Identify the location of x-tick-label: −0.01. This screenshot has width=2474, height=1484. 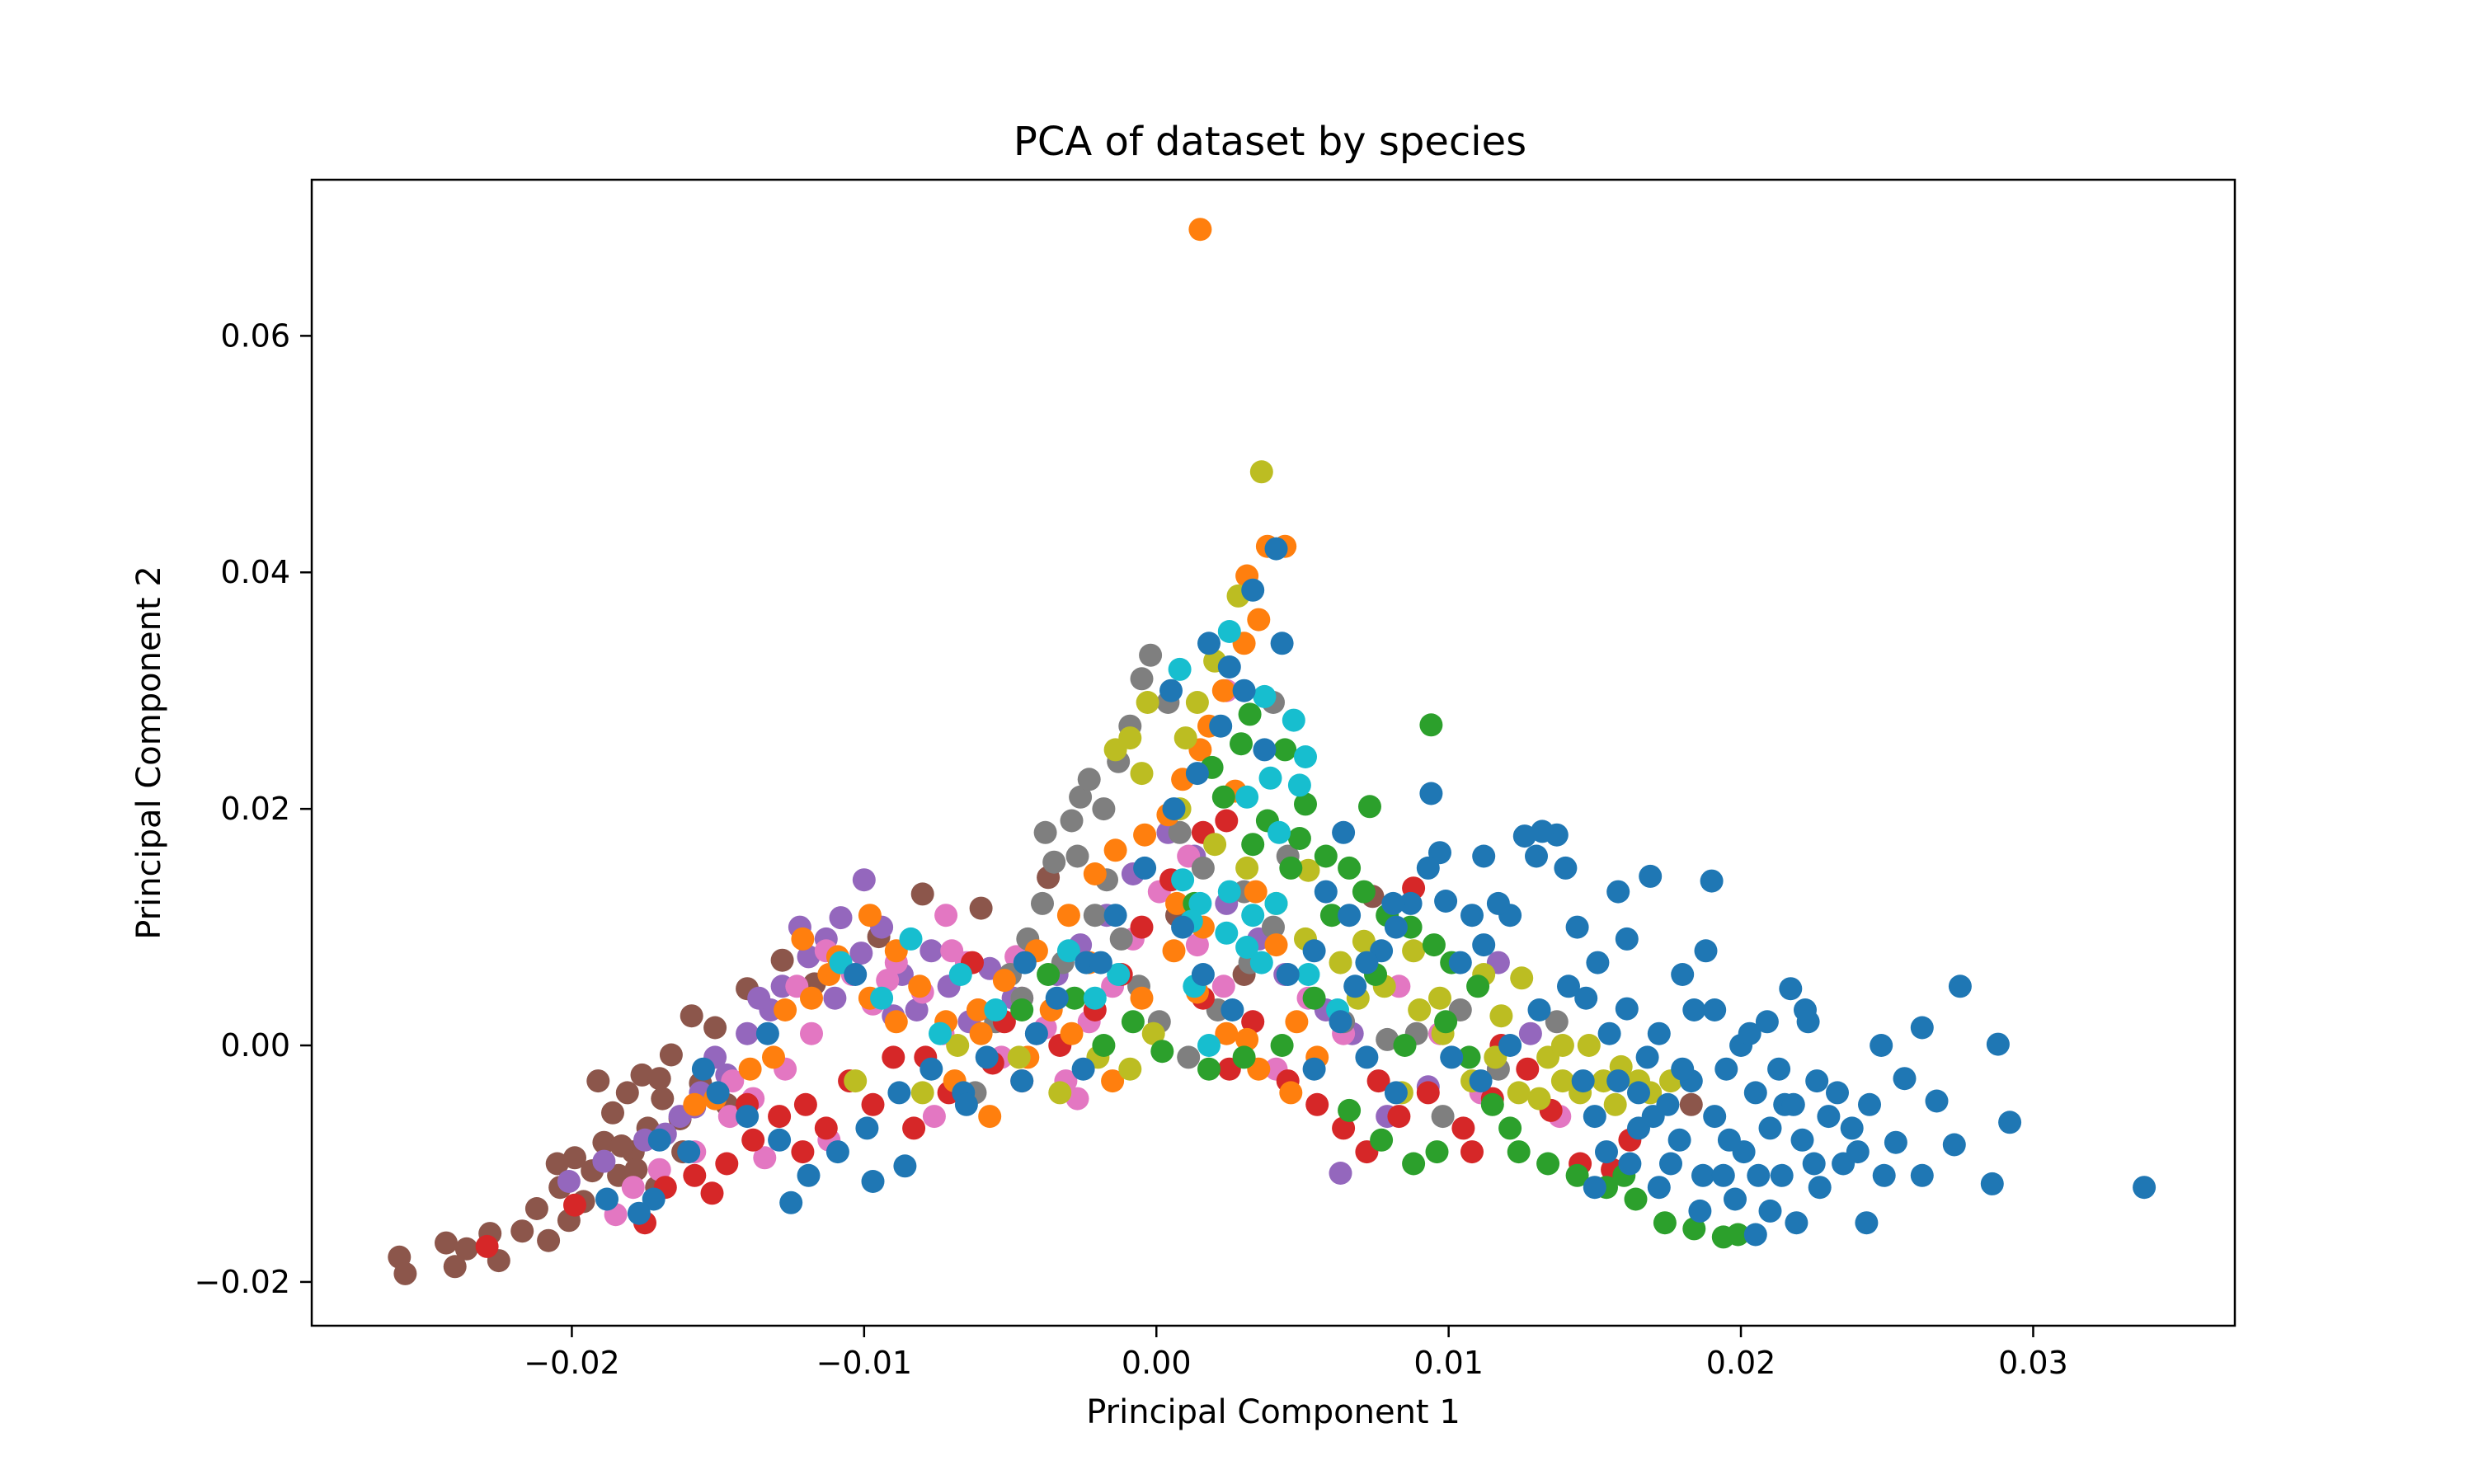
(864, 1363).